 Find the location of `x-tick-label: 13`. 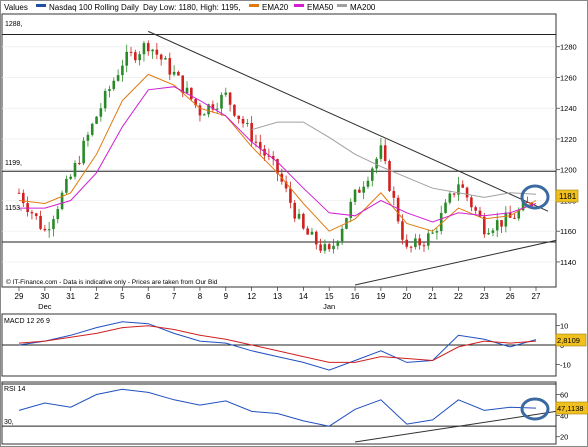

x-tick-label: 13 is located at coordinates (277, 296).